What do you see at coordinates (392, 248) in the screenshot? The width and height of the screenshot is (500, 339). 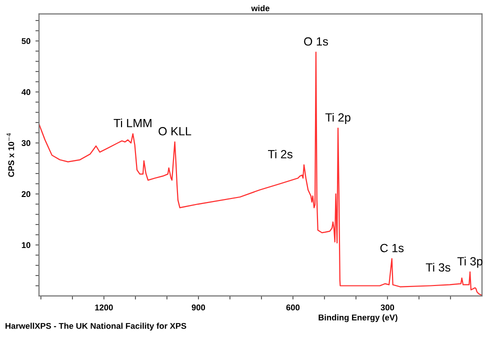 I see `annotation: C 1s` at bounding box center [392, 248].